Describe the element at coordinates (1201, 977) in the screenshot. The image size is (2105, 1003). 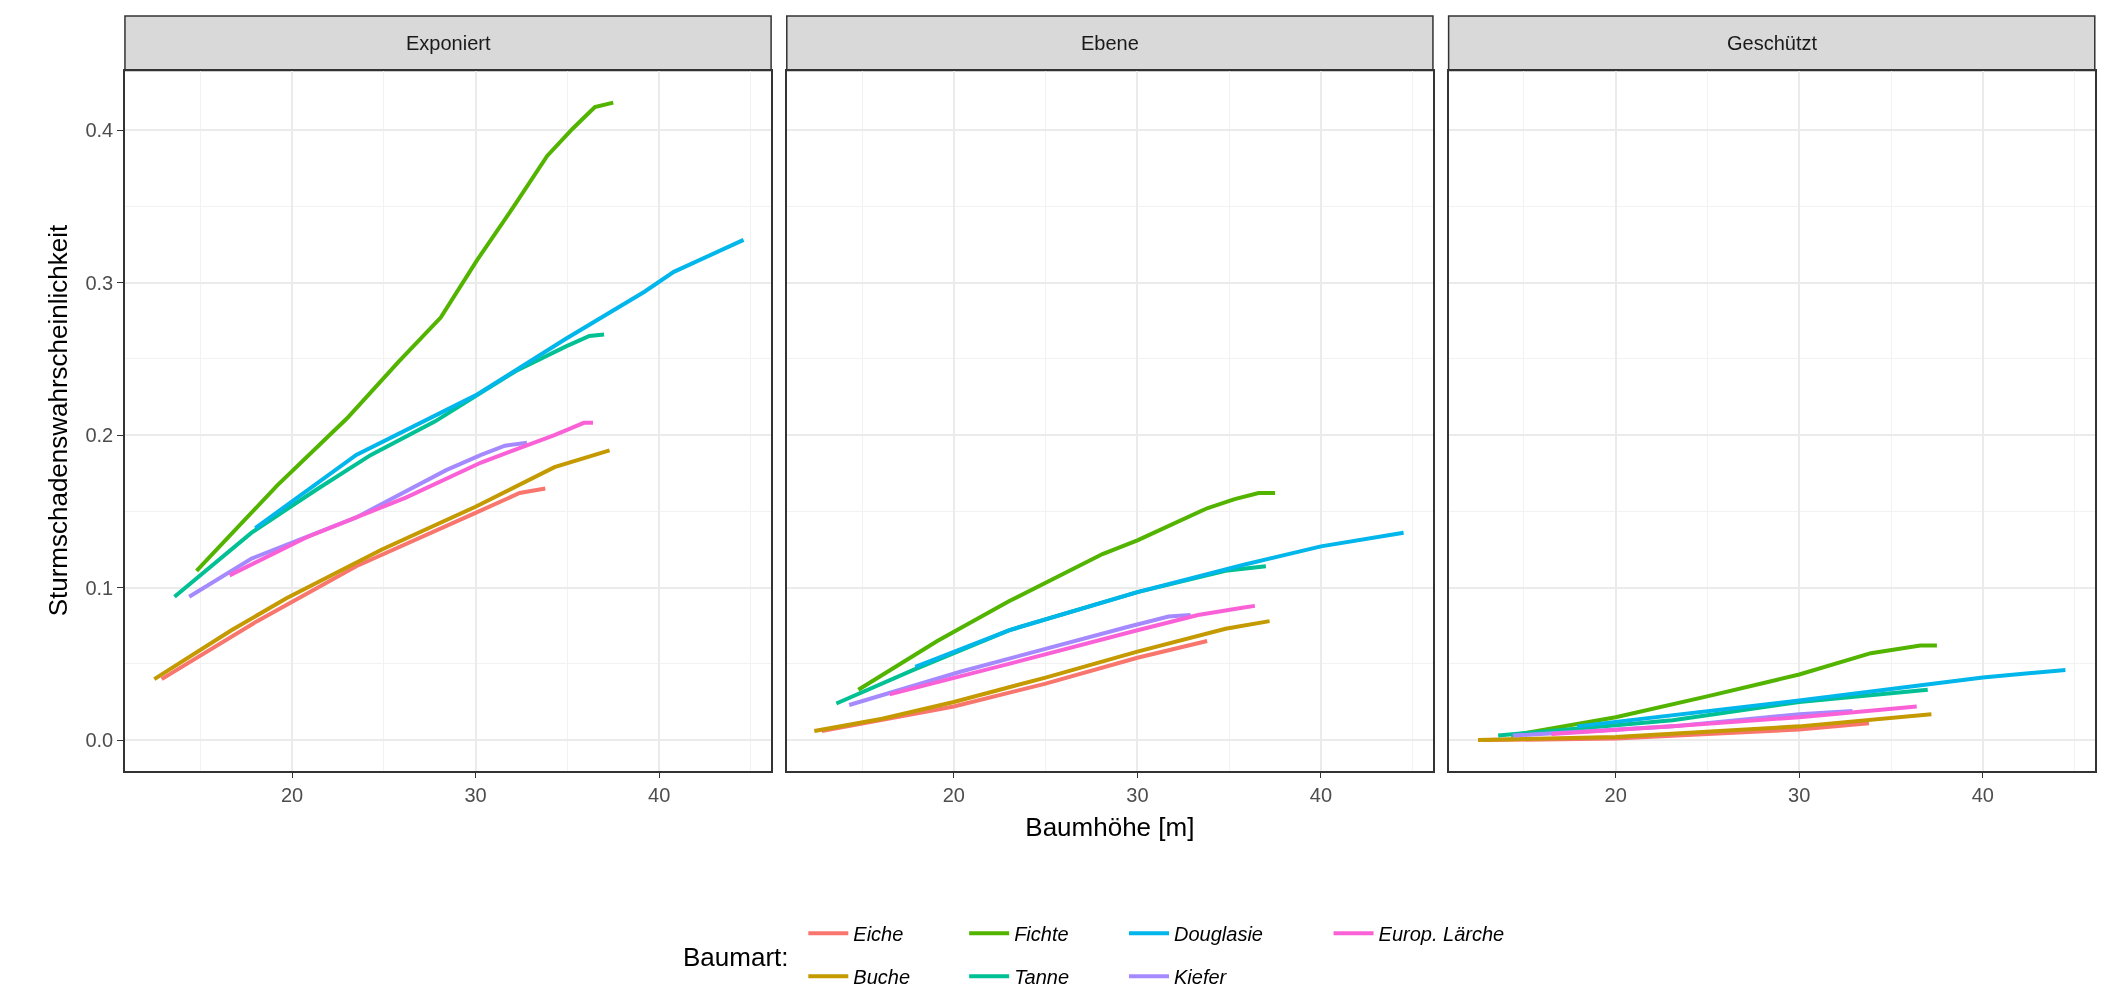
I see `legend-label: Kiefer` at that location.